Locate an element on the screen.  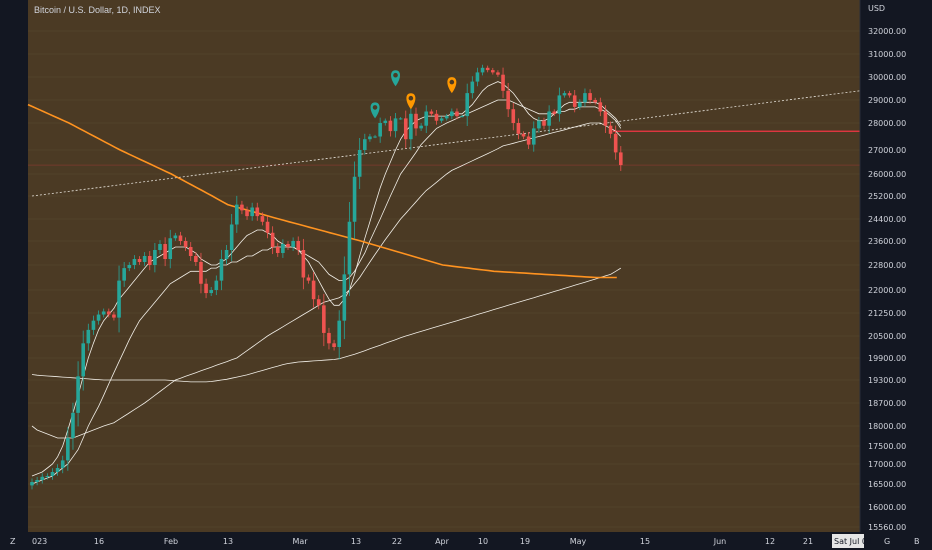
x-tick-label: 10 is located at coordinates (483, 541).